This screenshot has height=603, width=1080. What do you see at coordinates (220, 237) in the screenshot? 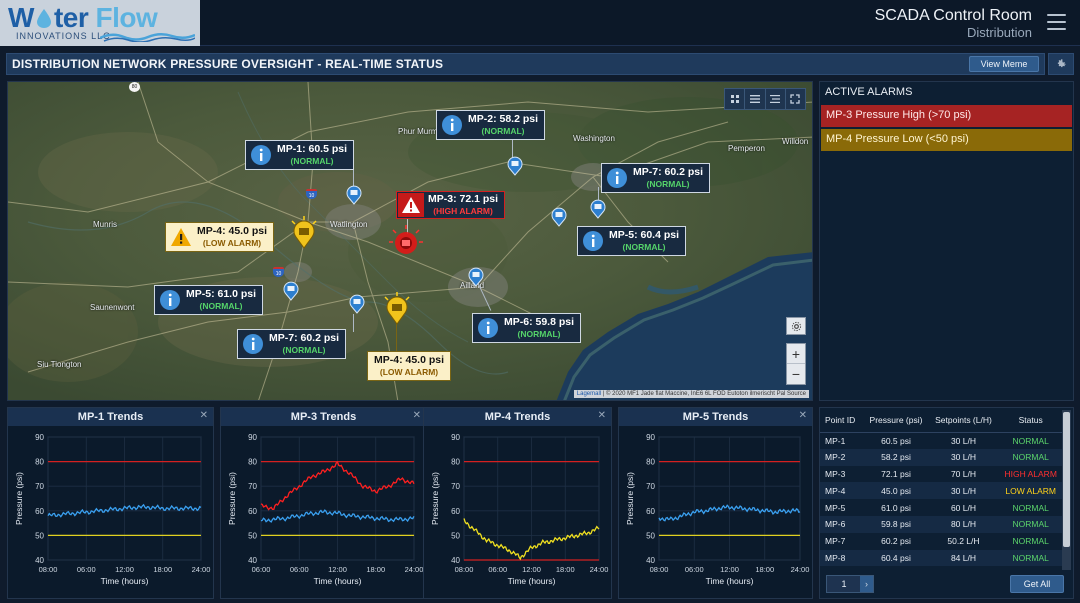
I see `callout-mp-4-west: MP-4: 45.0 psi (LOW ALARM)` at bounding box center [220, 237].